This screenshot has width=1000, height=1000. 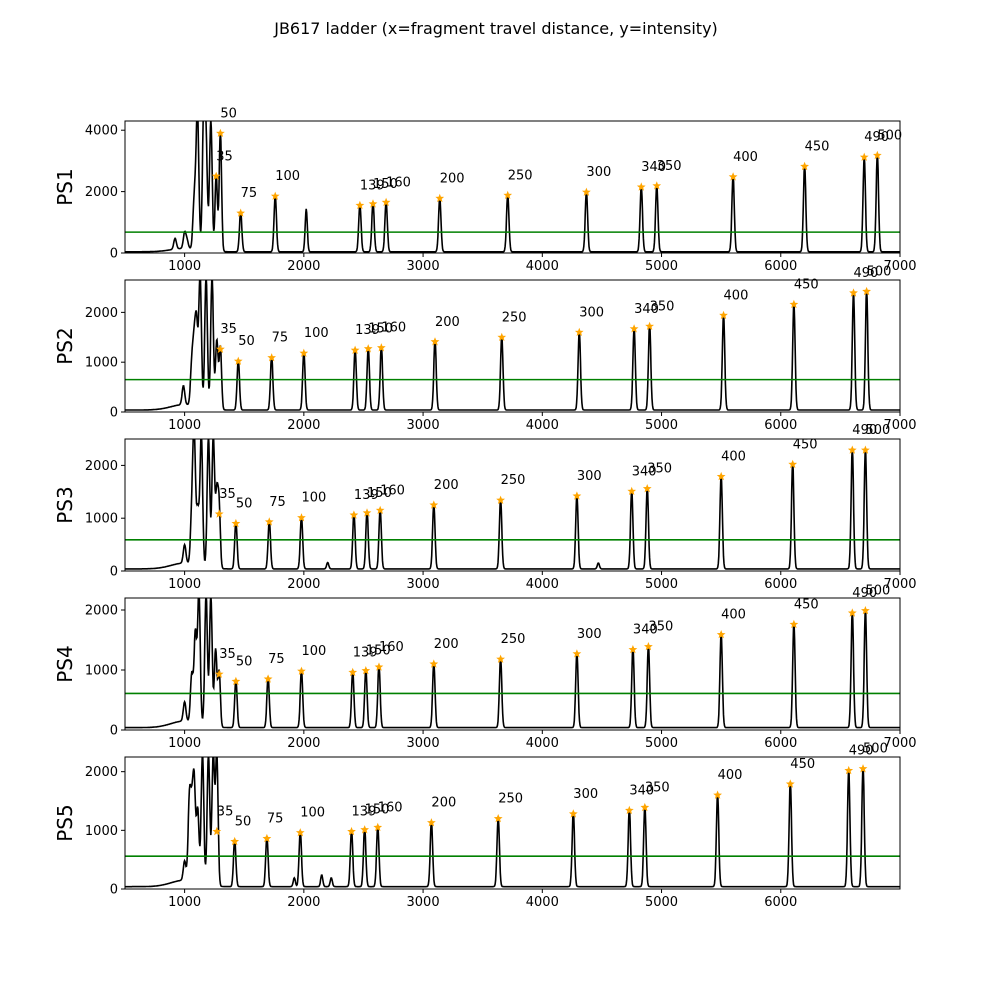 What do you see at coordinates (512, 187) in the screenshot?
I see `trace-line` at bounding box center [512, 187].